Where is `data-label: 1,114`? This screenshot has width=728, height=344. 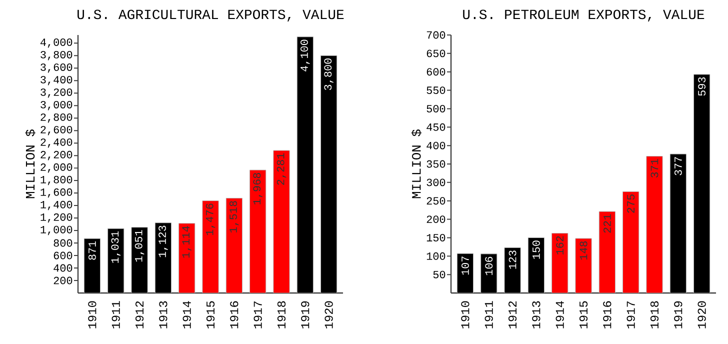
data-label: 1,114 is located at coordinates (187, 242).